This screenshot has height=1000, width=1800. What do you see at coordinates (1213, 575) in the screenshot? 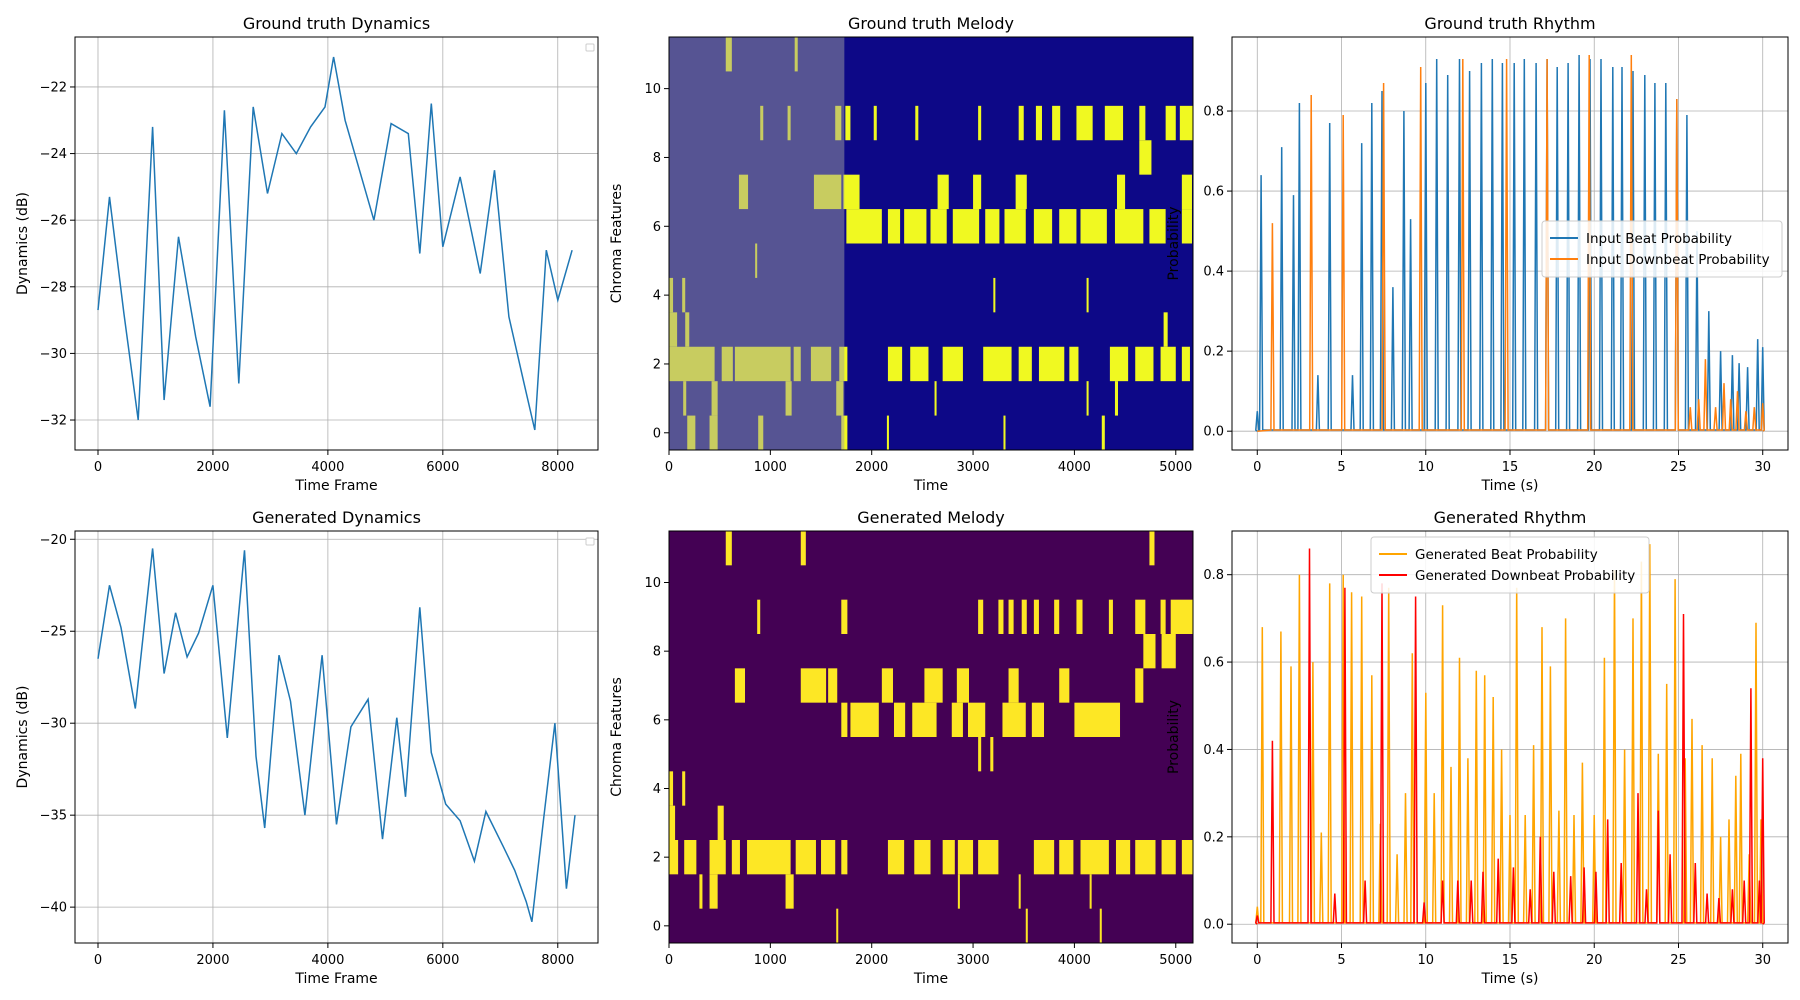
I see `y-tick-label: 0.8` at bounding box center [1213, 575].